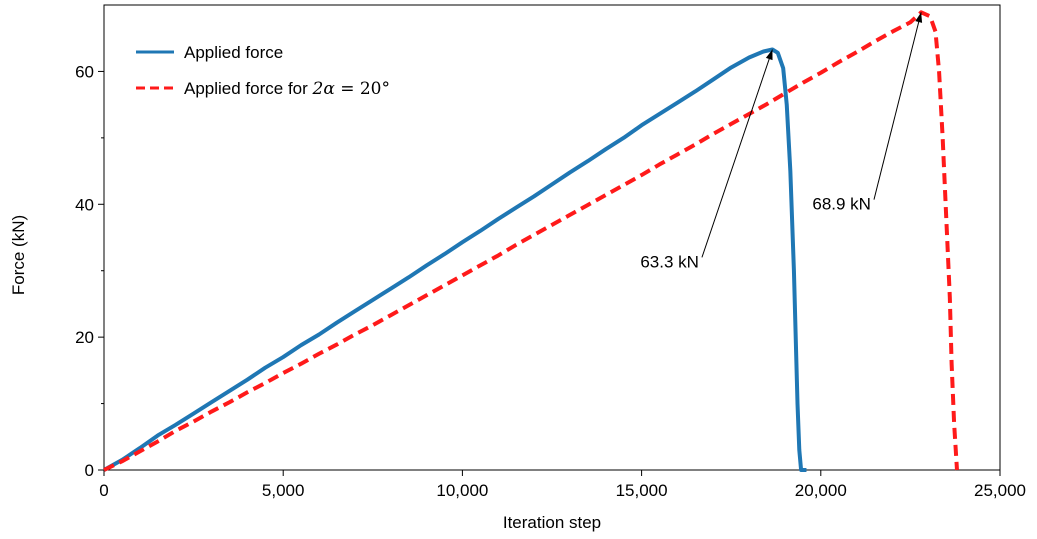  Describe the element at coordinates (562, 485) in the screenshot. I see `x-axis: 0 5,000 10,000 15,000 20,000 25,000` at that location.